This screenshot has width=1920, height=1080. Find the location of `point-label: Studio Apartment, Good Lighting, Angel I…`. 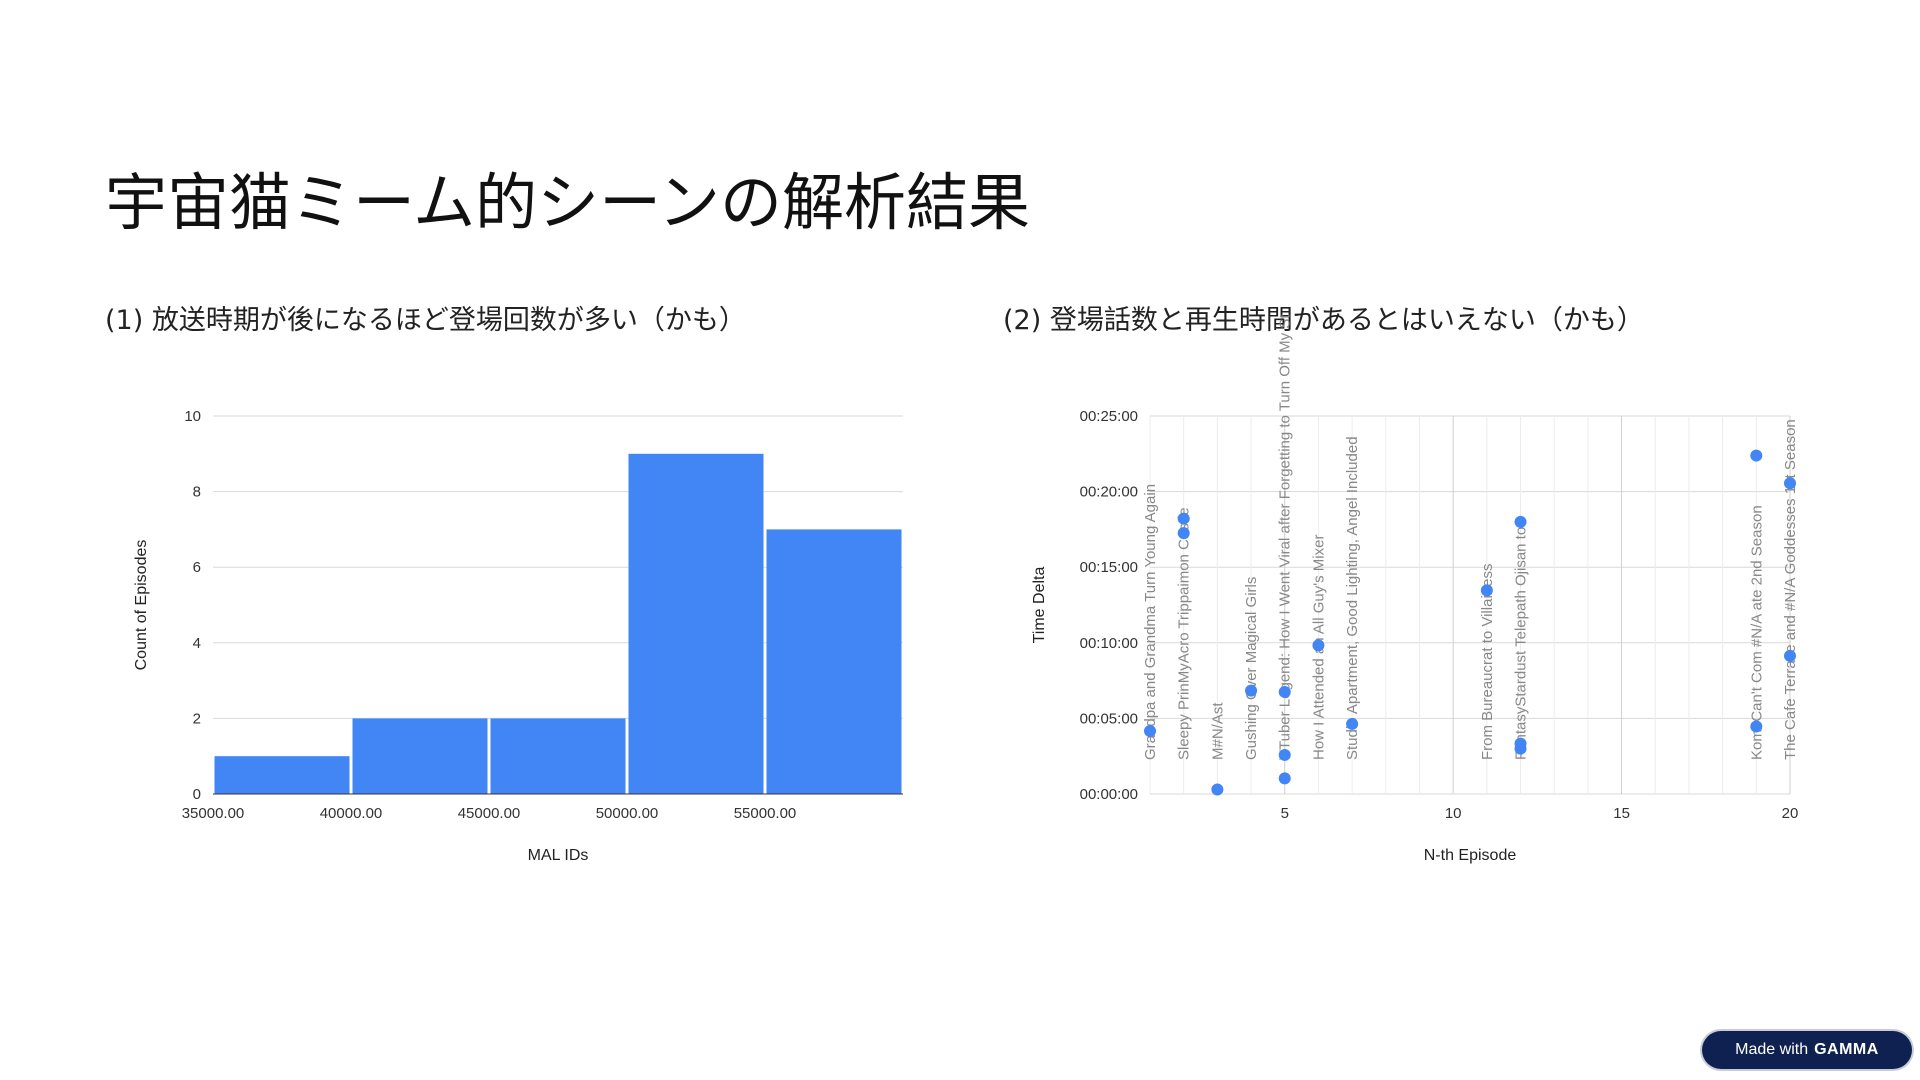

point-label: Studio Apartment, Good Lighting, Angel I… is located at coordinates (1352, 598).